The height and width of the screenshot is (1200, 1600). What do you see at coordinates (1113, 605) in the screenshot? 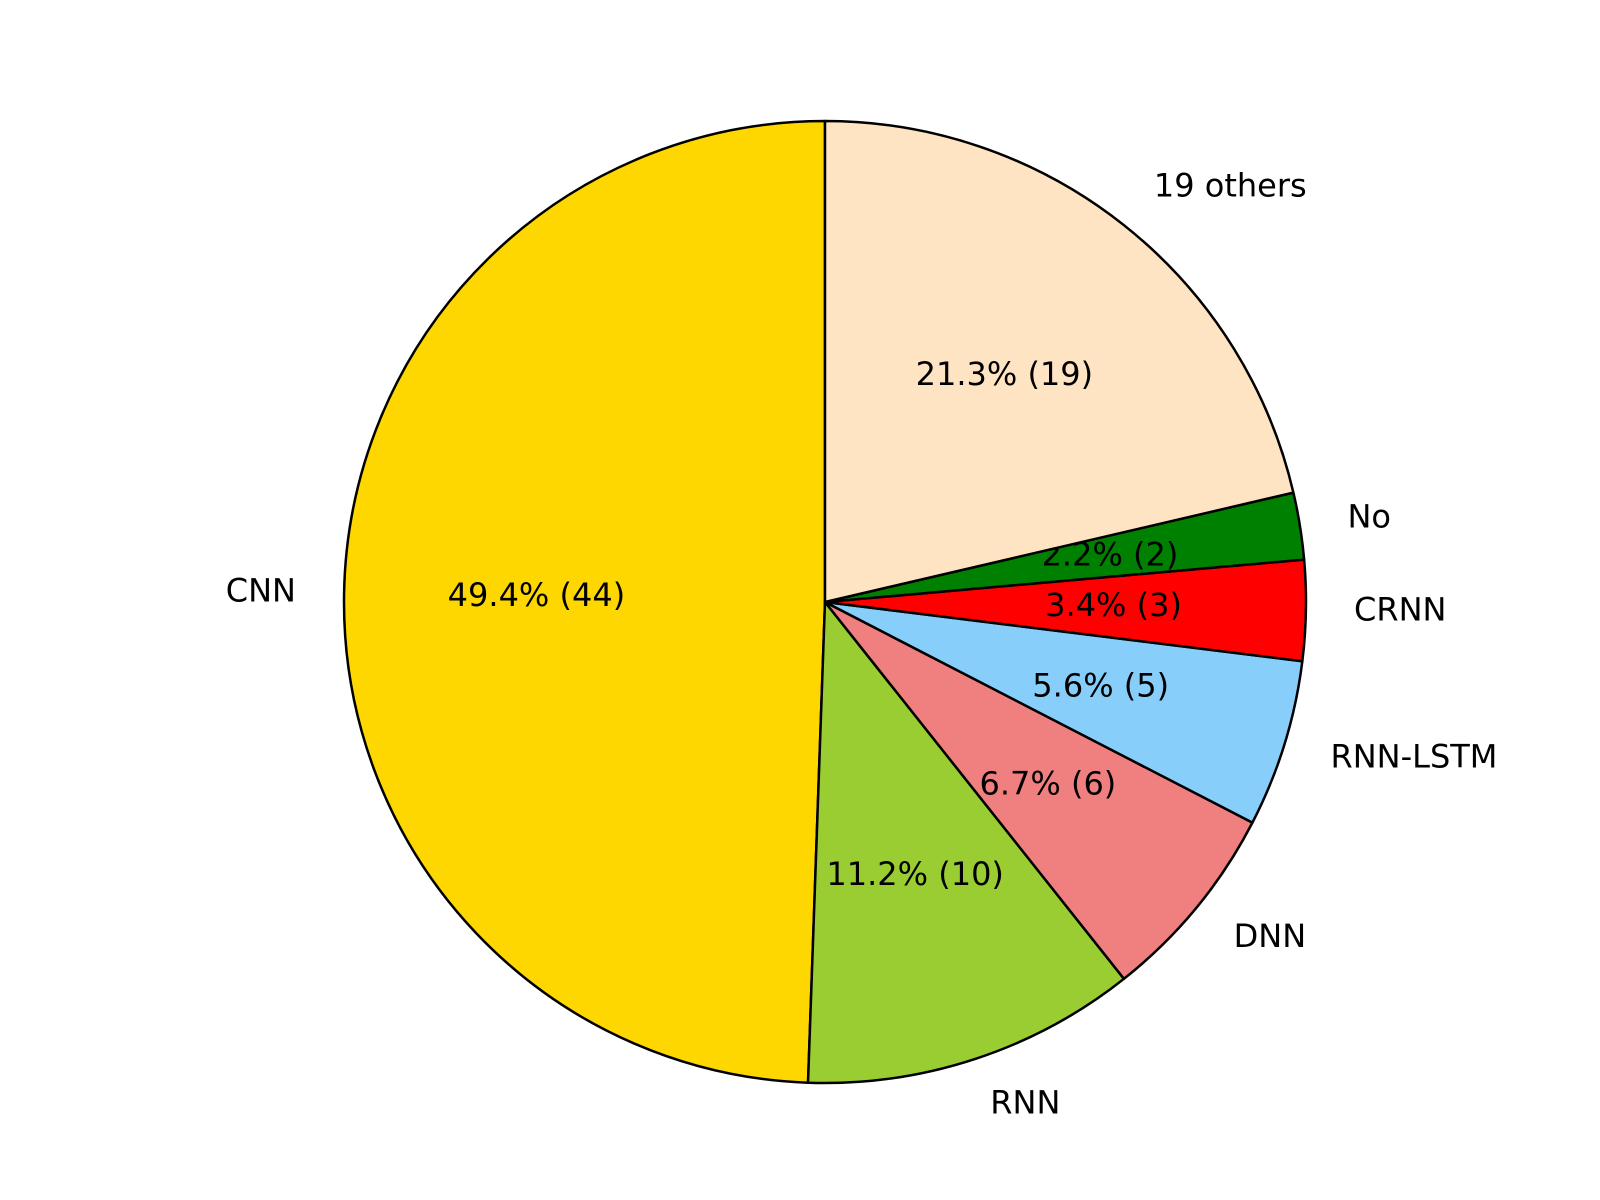
I see `value-label: 3.4% (3)` at bounding box center [1113, 605].